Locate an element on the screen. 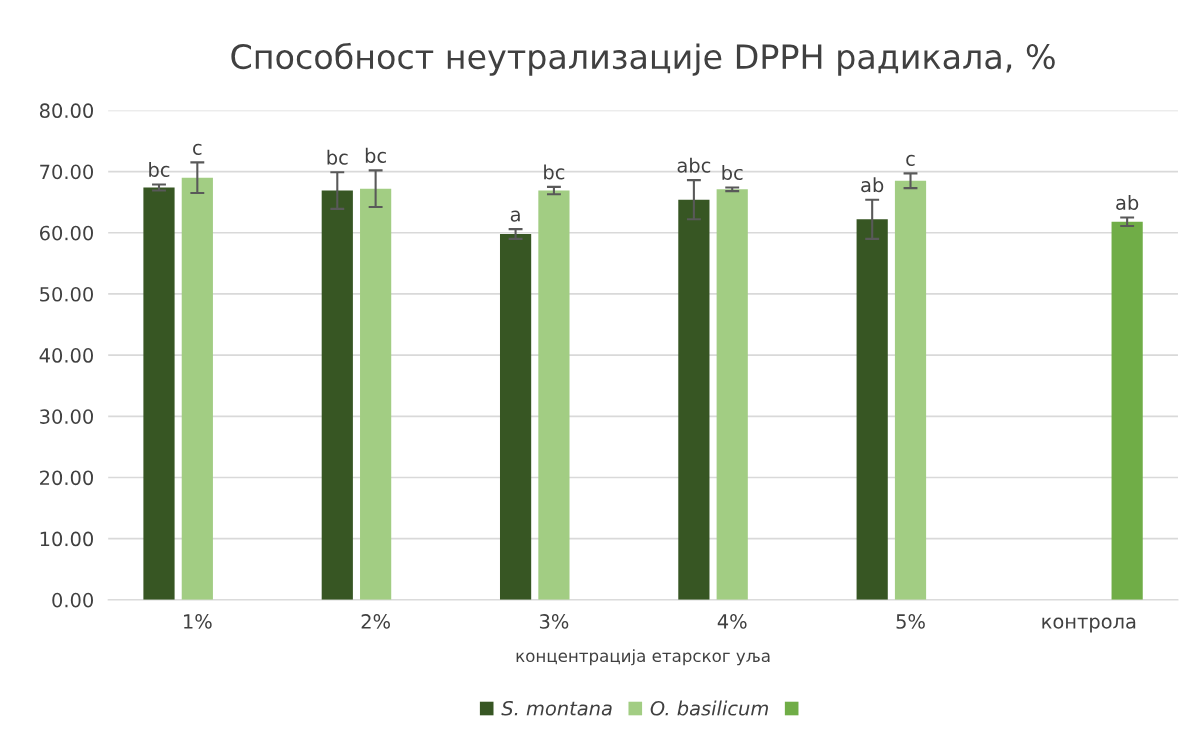 The height and width of the screenshot is (736, 1202). x-tick-label: 3% is located at coordinates (554, 621).